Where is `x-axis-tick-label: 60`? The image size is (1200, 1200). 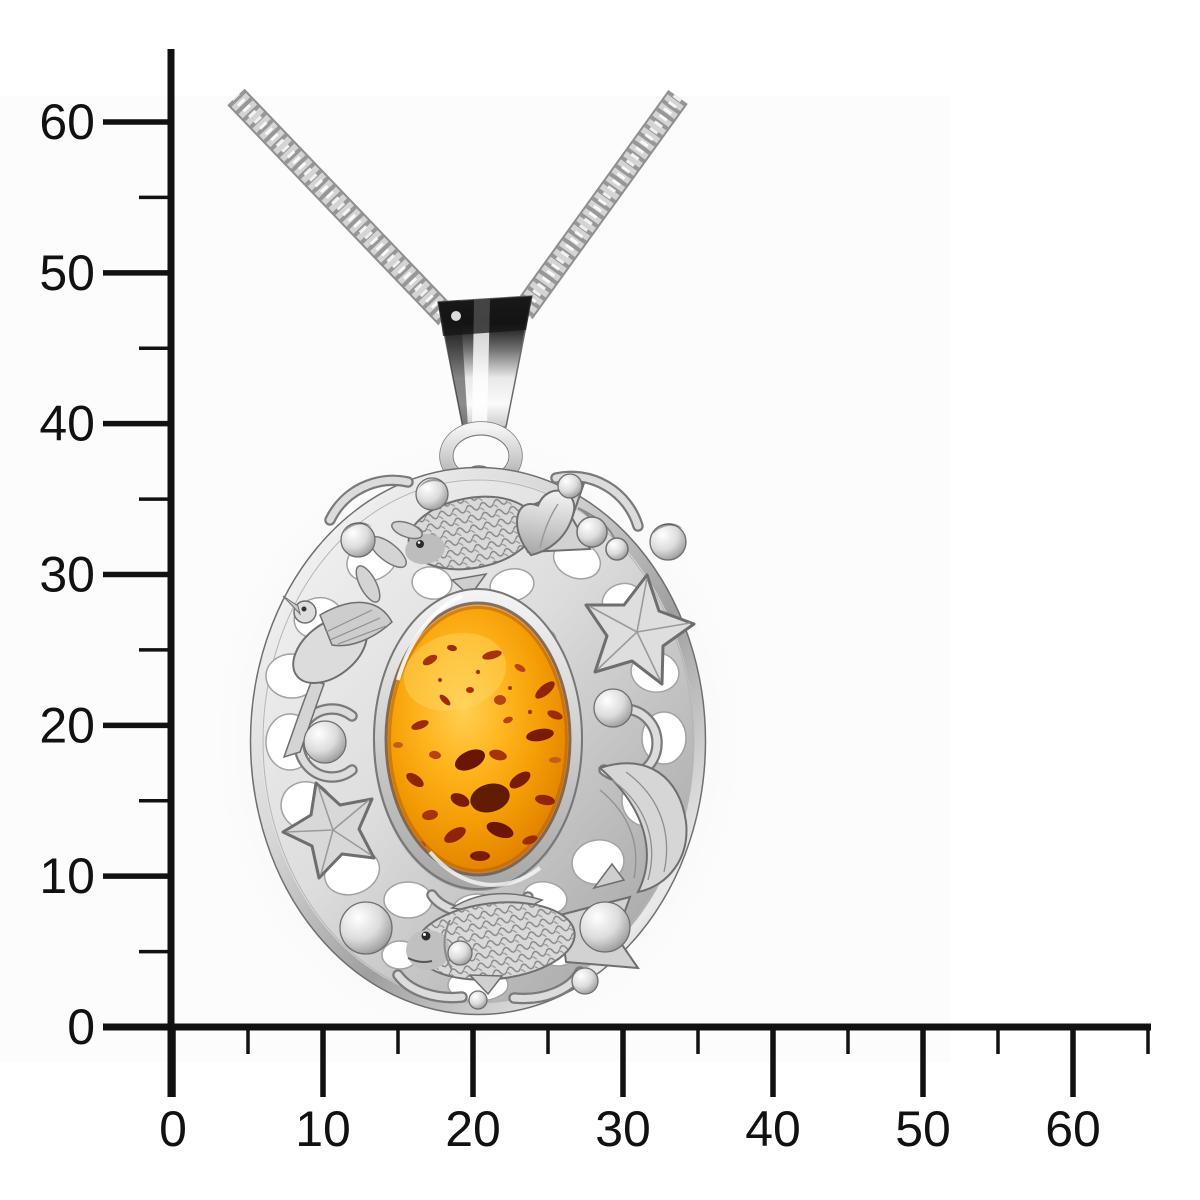 x-axis-tick-label: 60 is located at coordinates (1073, 1129).